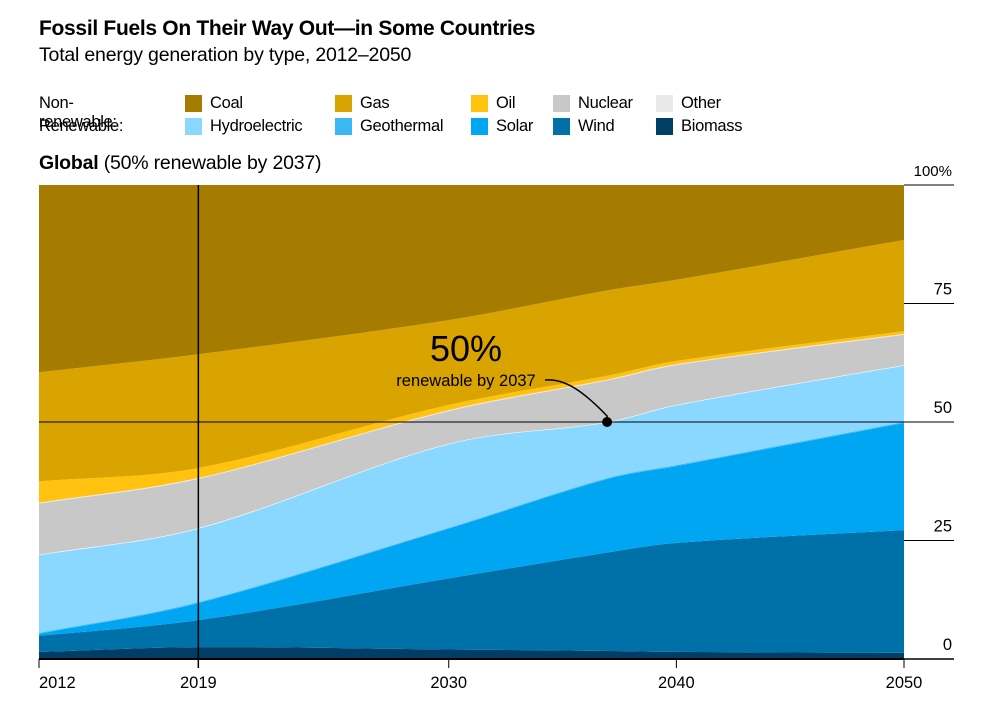 The image size is (988, 704). What do you see at coordinates (402, 126) in the screenshot?
I see `legend-label: Geothermal` at bounding box center [402, 126].